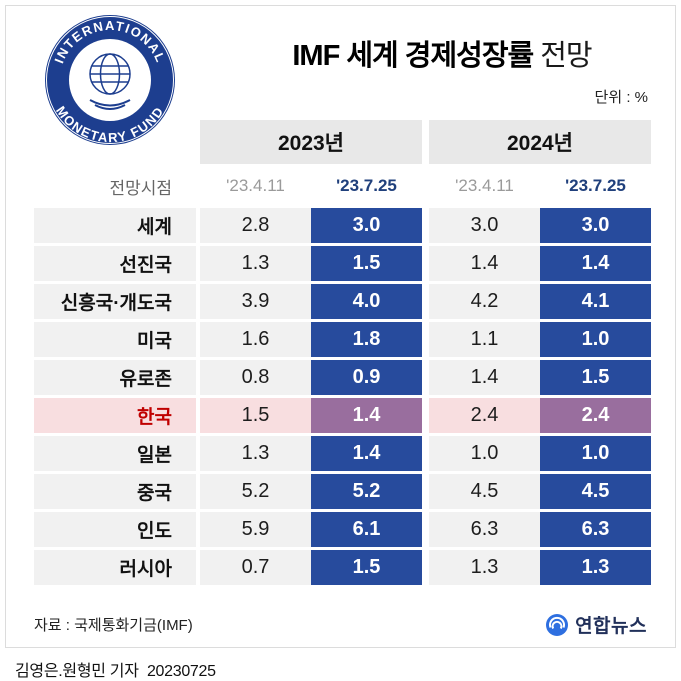 Image resolution: width=681 pixels, height=681 pixels. I want to click on title-main: IMF 세계 경제성장률, so click(413, 56).